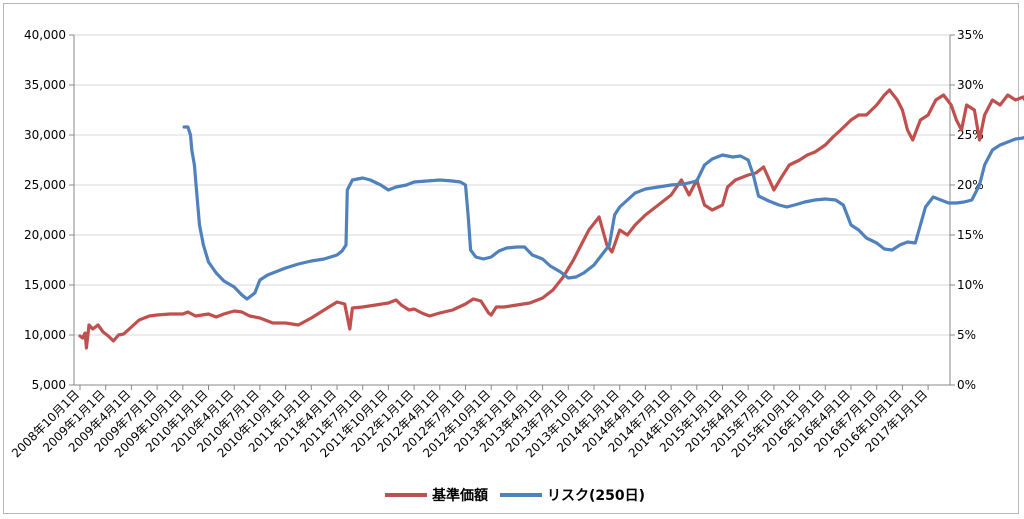  Describe the element at coordinates (45, 185) in the screenshot. I see `left-tick-label: 25,000` at that location.